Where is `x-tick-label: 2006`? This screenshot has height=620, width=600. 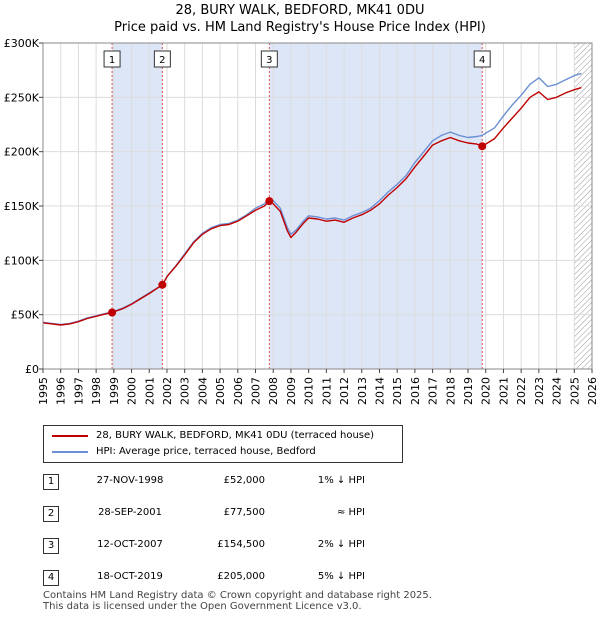 x-tick-label: 2006 is located at coordinates (238, 391).